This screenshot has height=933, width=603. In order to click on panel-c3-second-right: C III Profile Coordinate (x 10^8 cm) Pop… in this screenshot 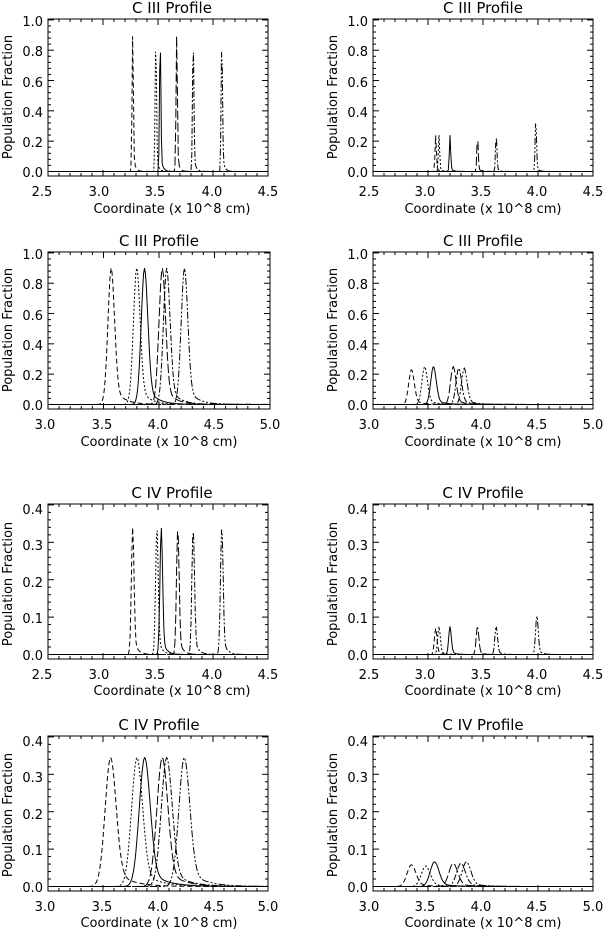, I will do `click(464, 341)`.